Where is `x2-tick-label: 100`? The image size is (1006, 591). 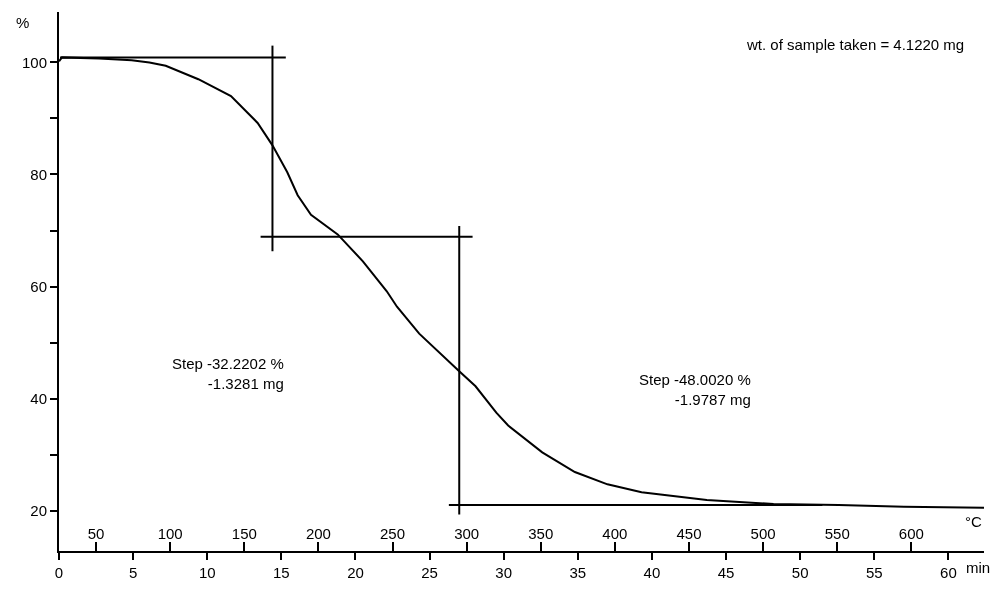
x2-tick-label: 100 is located at coordinates (170, 533).